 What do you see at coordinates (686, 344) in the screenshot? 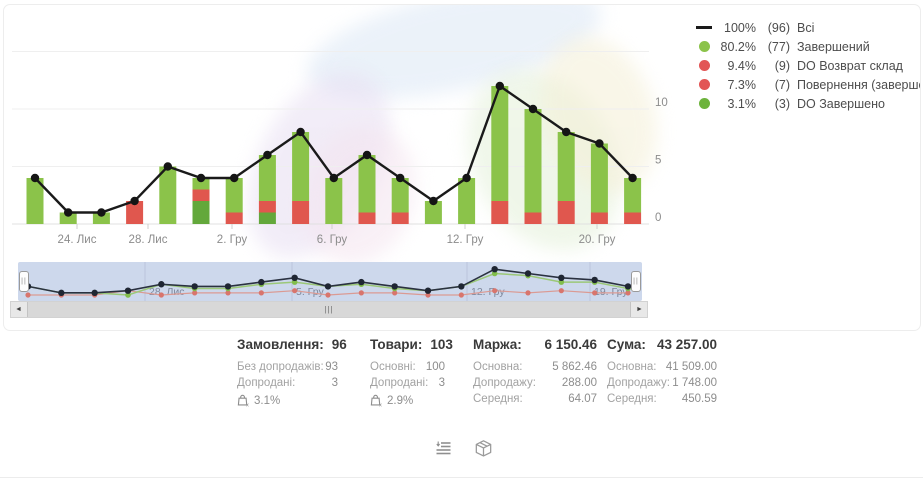
I see `stat-total-value: 43 257.00` at bounding box center [686, 344].